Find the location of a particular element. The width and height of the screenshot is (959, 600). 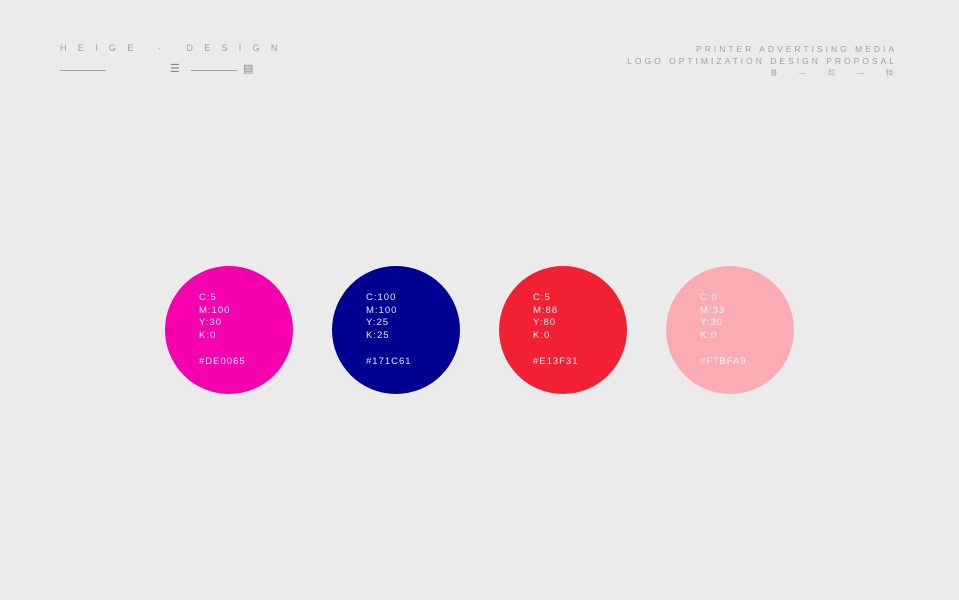

color-swatch: C:100 M:100 Y:25 K:25 #171C61 is located at coordinates (396, 330).